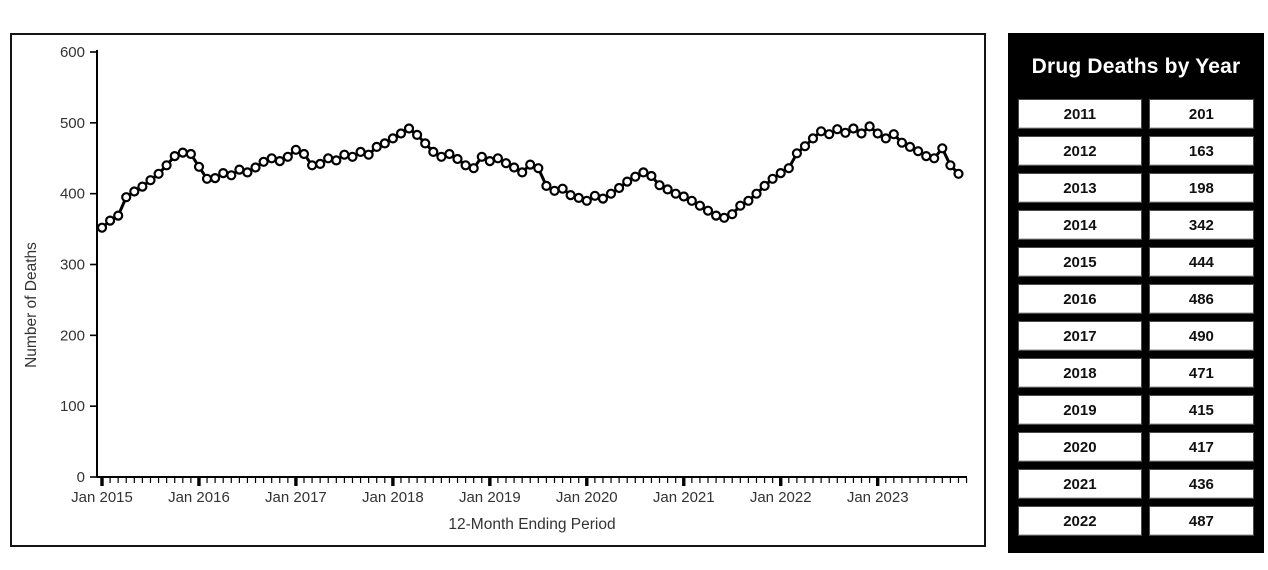 This screenshot has height=570, width=1268. Describe the element at coordinates (81, 477) in the screenshot. I see `y-tick-label: 0` at that location.